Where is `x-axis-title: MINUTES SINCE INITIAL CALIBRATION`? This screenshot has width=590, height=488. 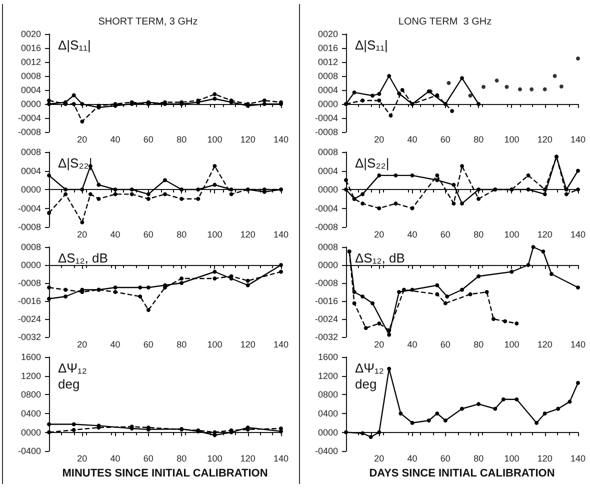
x-axis-title: MINUTES SINCE INITIAL CALIBRATION is located at coordinates (165, 474).